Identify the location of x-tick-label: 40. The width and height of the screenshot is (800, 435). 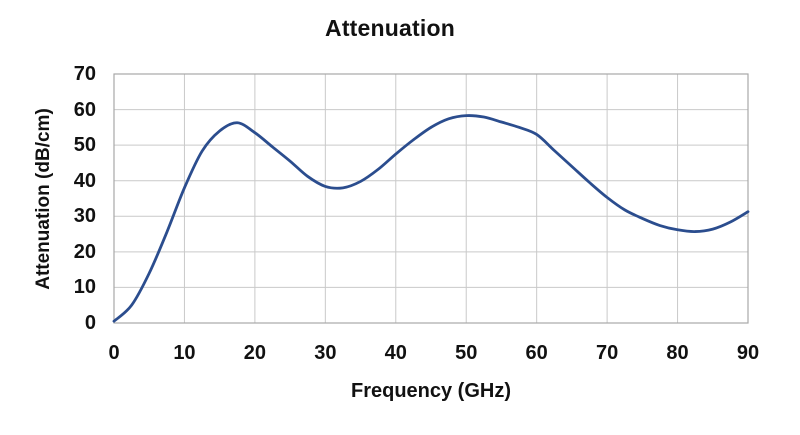
(395, 353).